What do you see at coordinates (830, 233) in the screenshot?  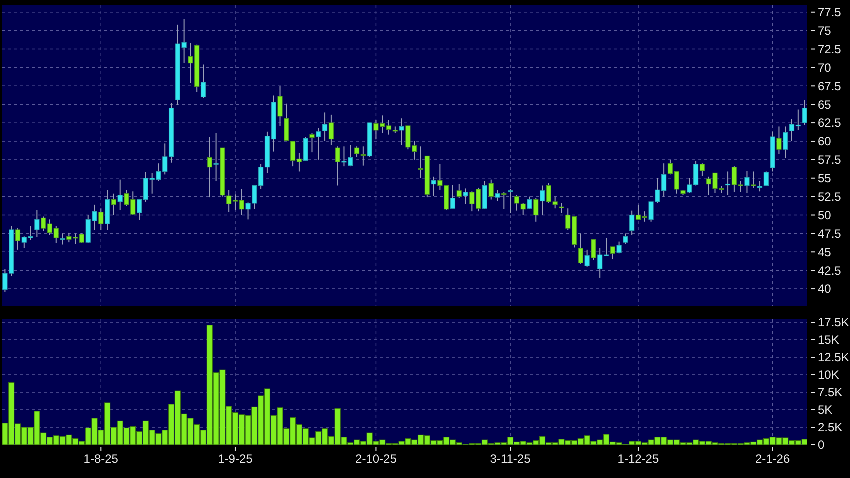 I see `y-tick-label: 47.5` at bounding box center [830, 233].